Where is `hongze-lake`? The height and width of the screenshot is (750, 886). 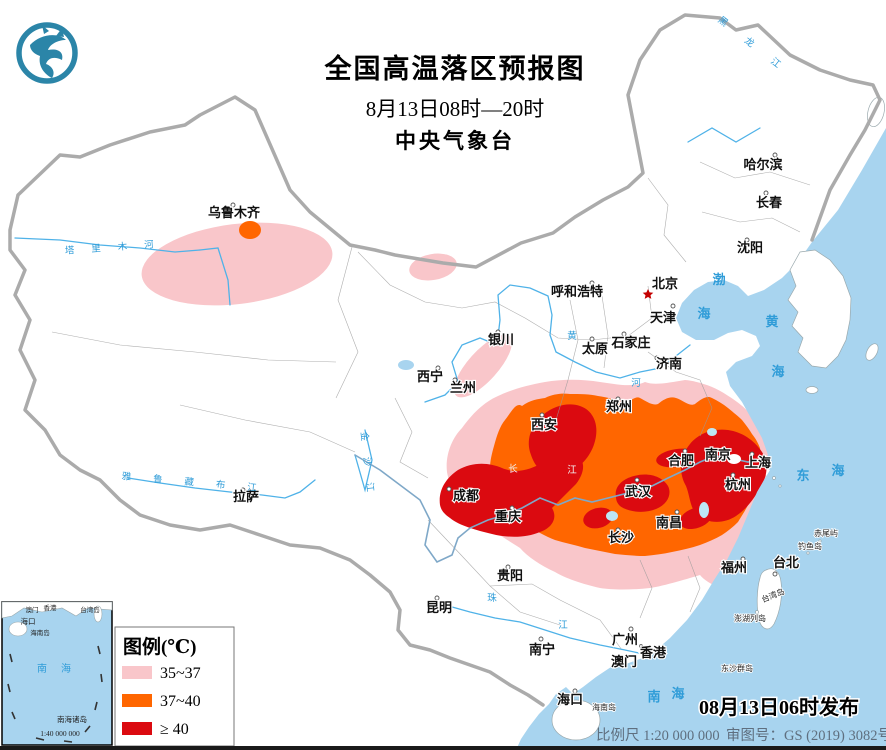
hongze-lake is located at coordinates (712, 432).